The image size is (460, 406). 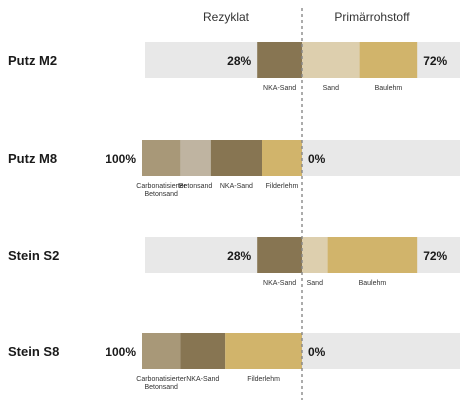 I want to click on segment-label-stein-s2-nka-sand: NKA-Sand, so click(x=279, y=283).